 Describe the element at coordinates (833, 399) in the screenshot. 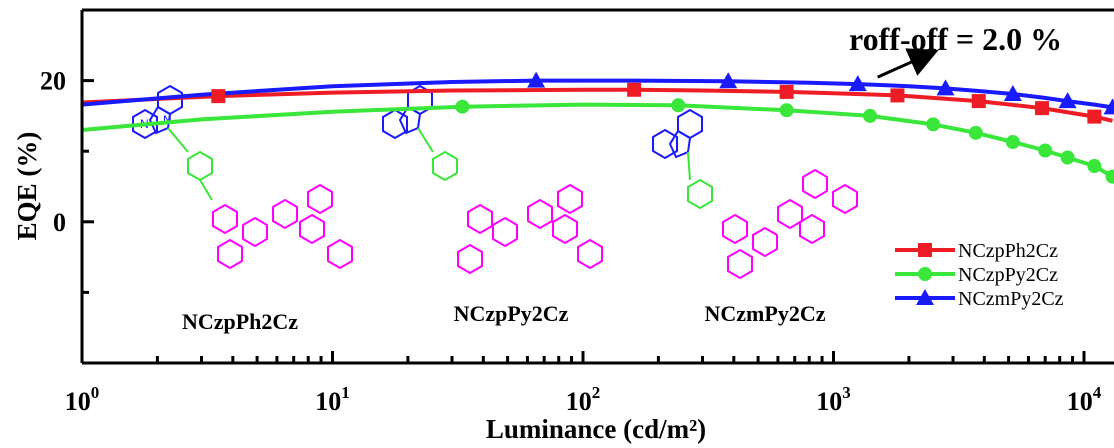

I see `x-tick-label: 10³` at that location.